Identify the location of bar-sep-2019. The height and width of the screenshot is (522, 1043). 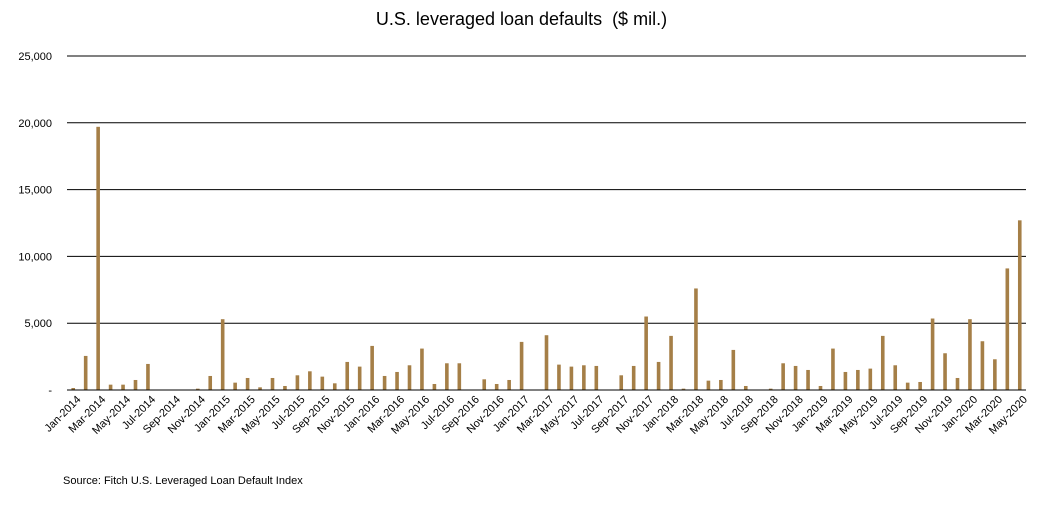
(920, 385).